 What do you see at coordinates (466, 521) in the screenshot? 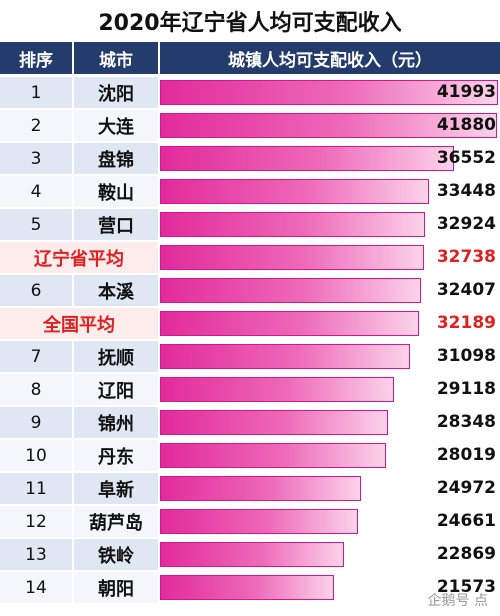
I see `income-value-label: 24661` at bounding box center [466, 521].